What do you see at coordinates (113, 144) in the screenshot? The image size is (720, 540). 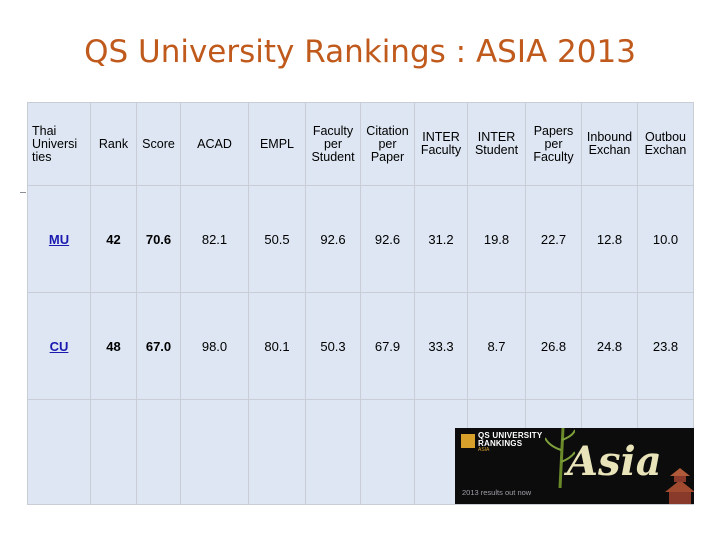 I see `column-header: Rank` at bounding box center [113, 144].